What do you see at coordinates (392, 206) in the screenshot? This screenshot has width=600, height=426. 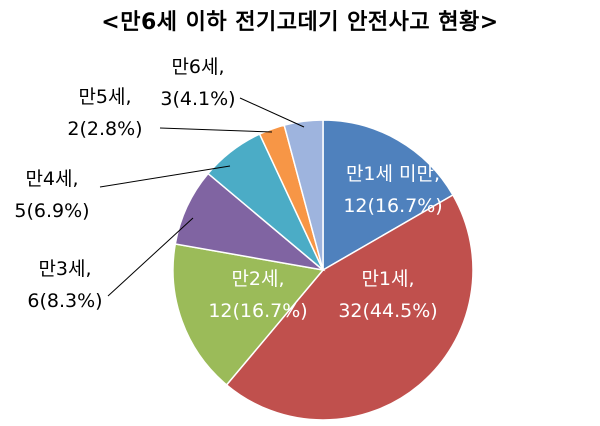 I see `slice-label-value-0: 12(16.7%)` at bounding box center [392, 206].